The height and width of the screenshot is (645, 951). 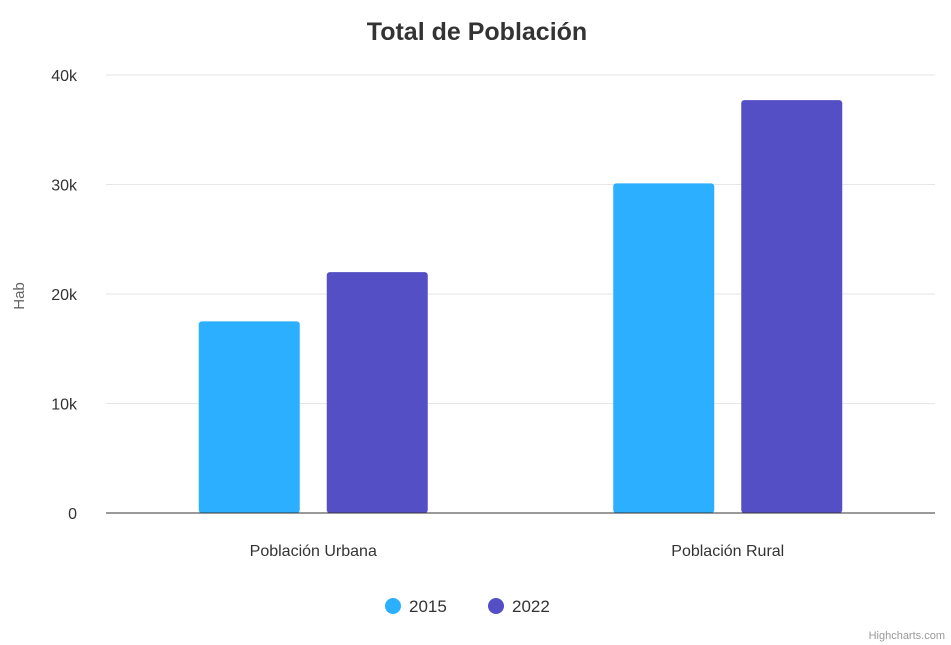 I want to click on y-tick-label: 0, so click(x=72, y=514).